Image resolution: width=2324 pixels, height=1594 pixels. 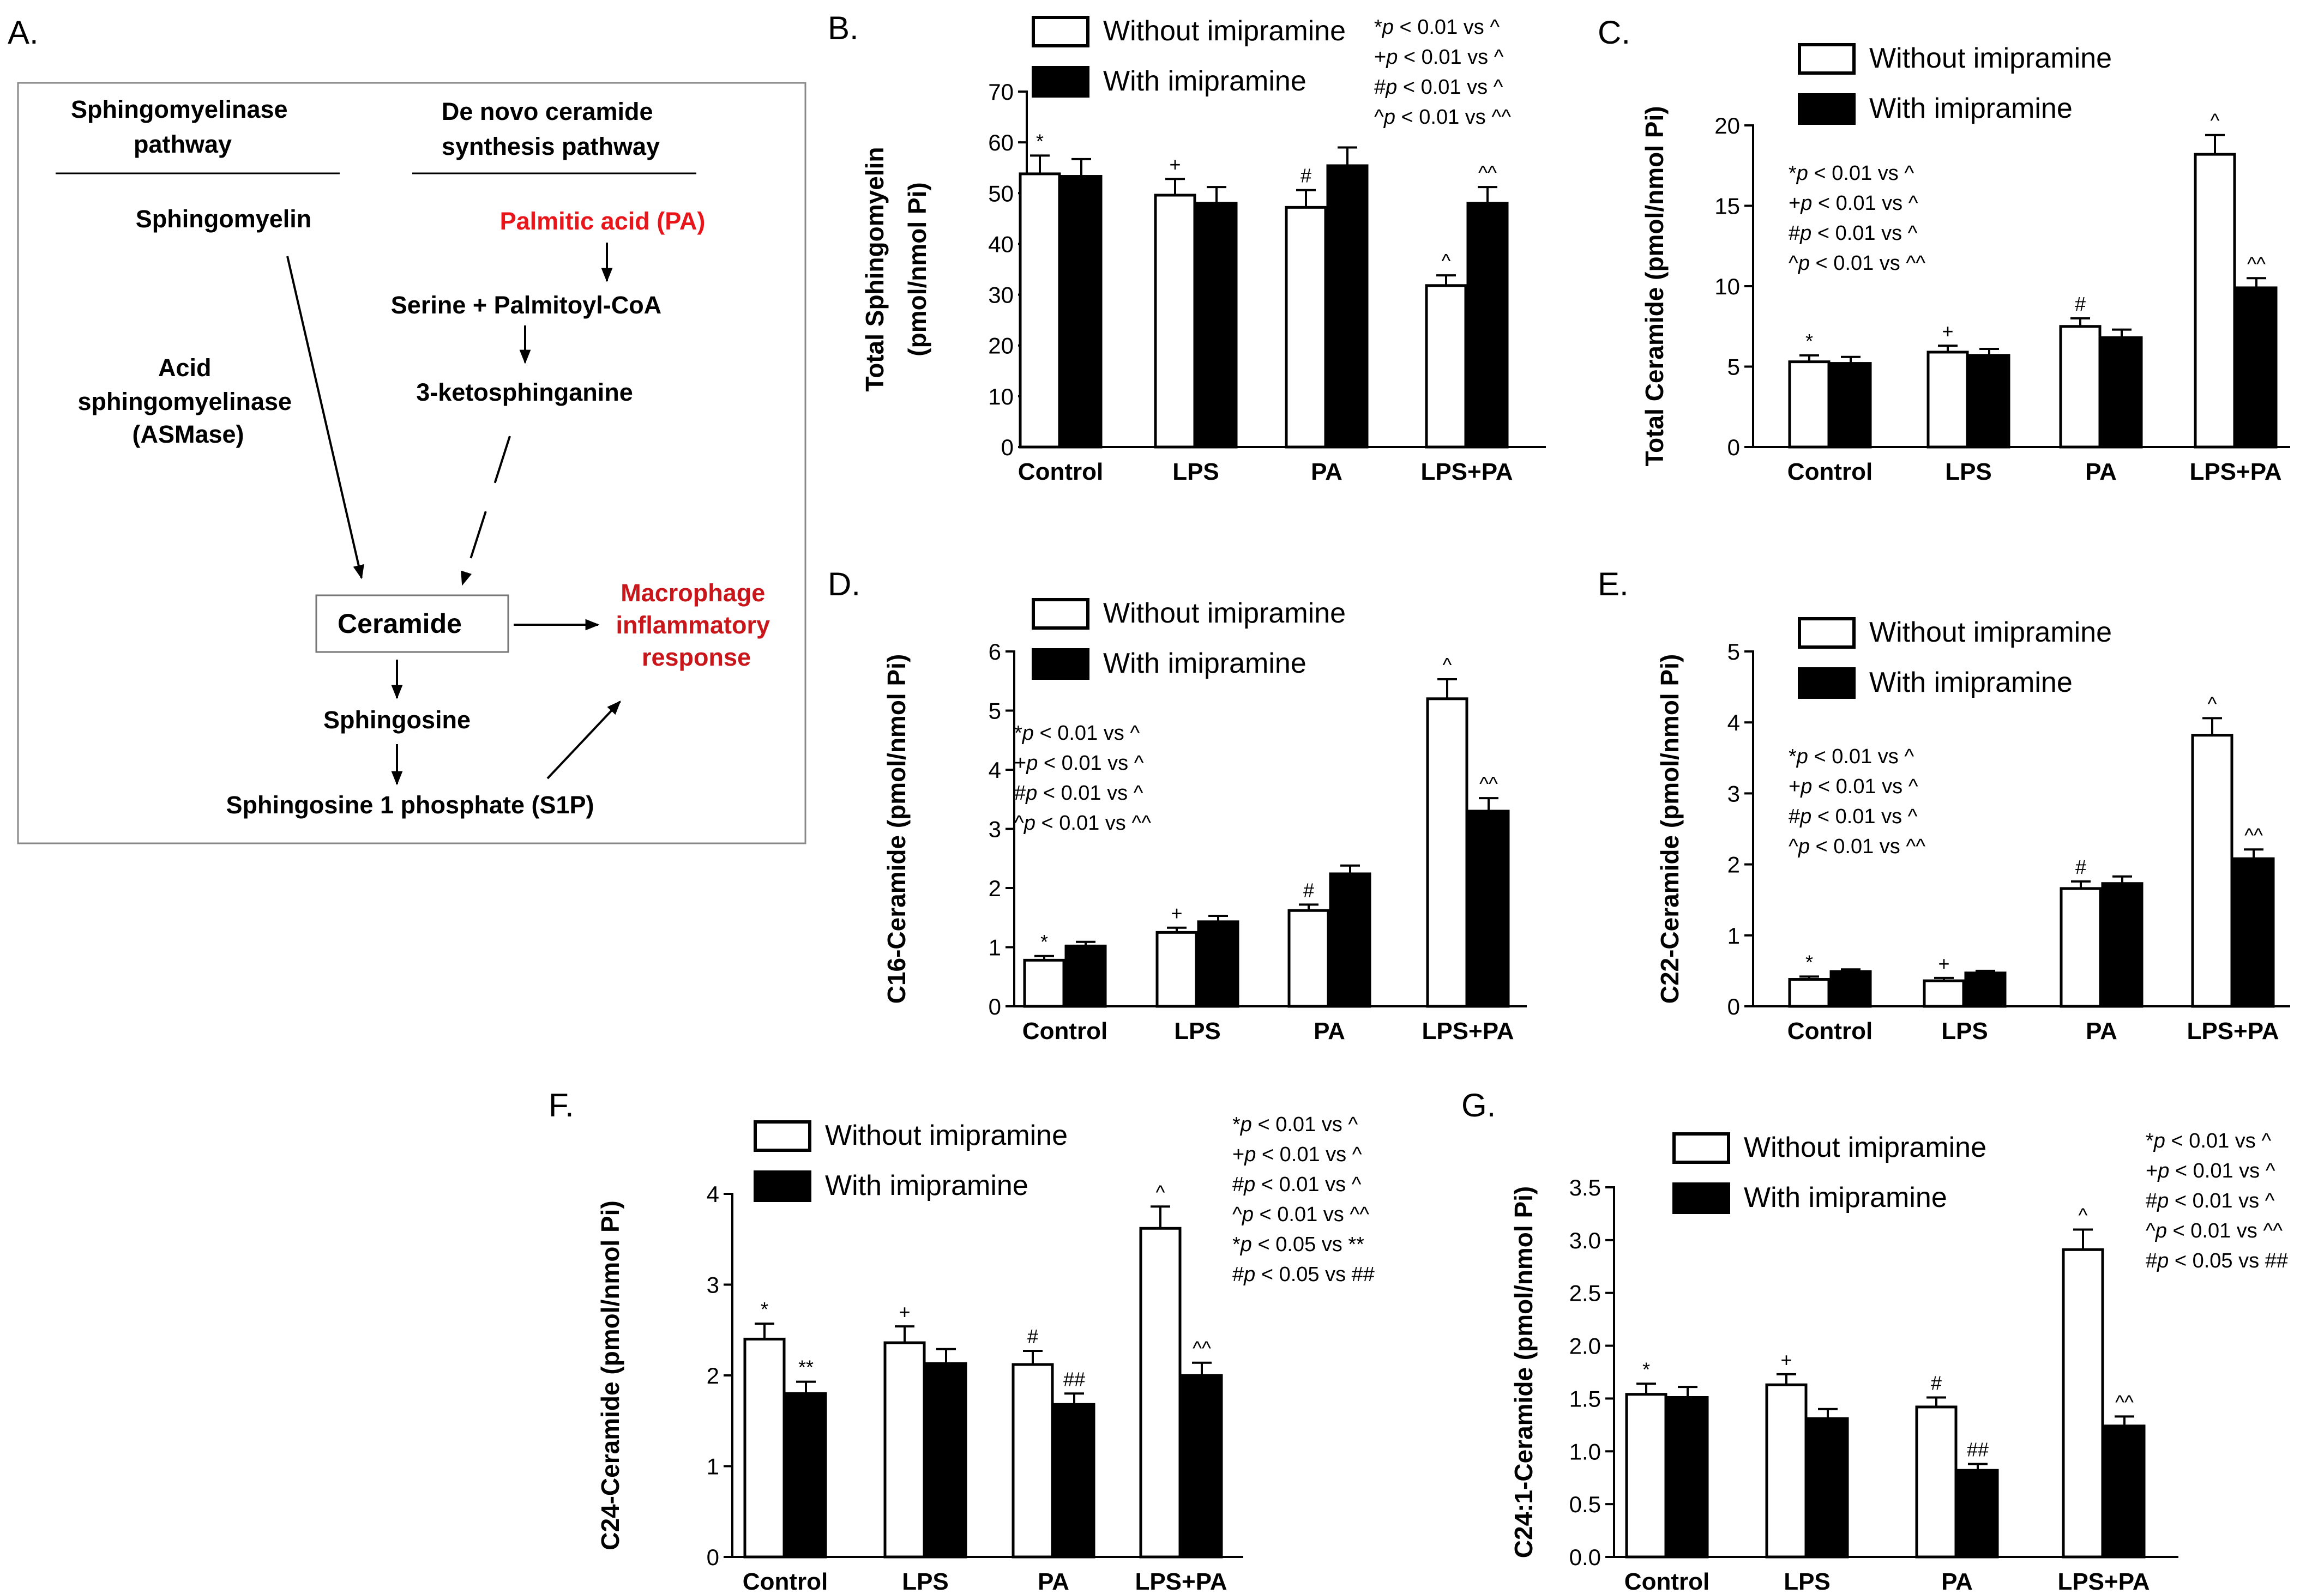 I want to click on stats-e-2: #p < 0.01 vs ^, so click(x=1853, y=817).